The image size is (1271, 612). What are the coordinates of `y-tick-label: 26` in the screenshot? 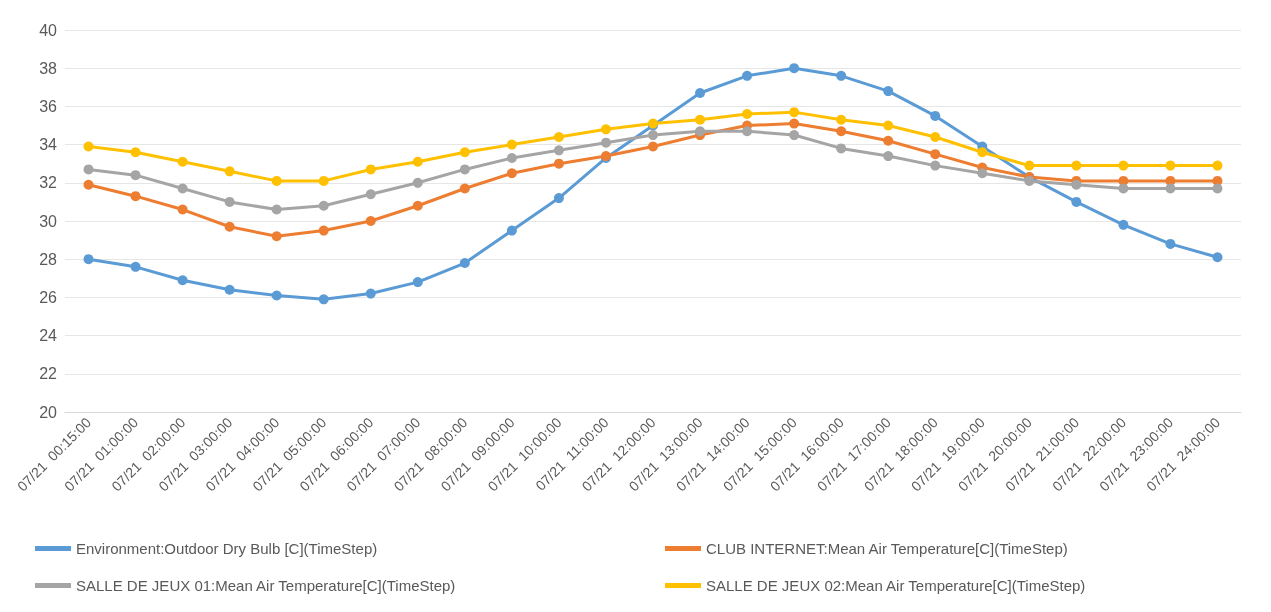 It's located at (48, 297).